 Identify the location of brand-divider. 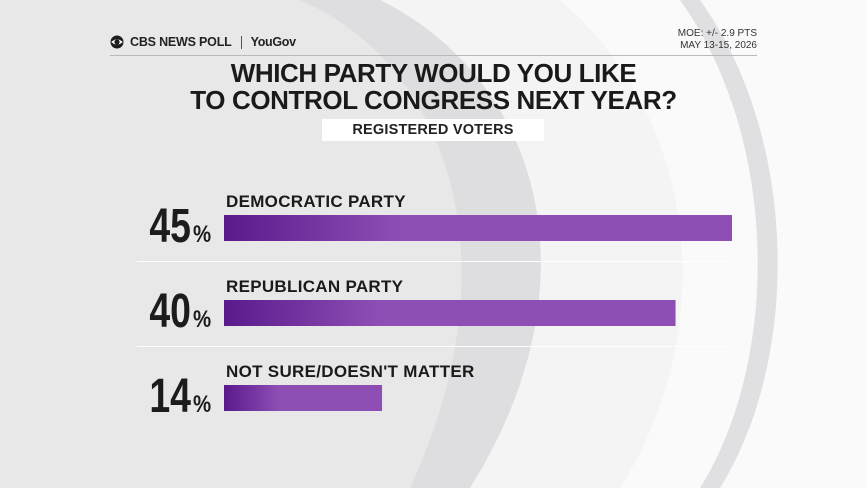
(241, 42).